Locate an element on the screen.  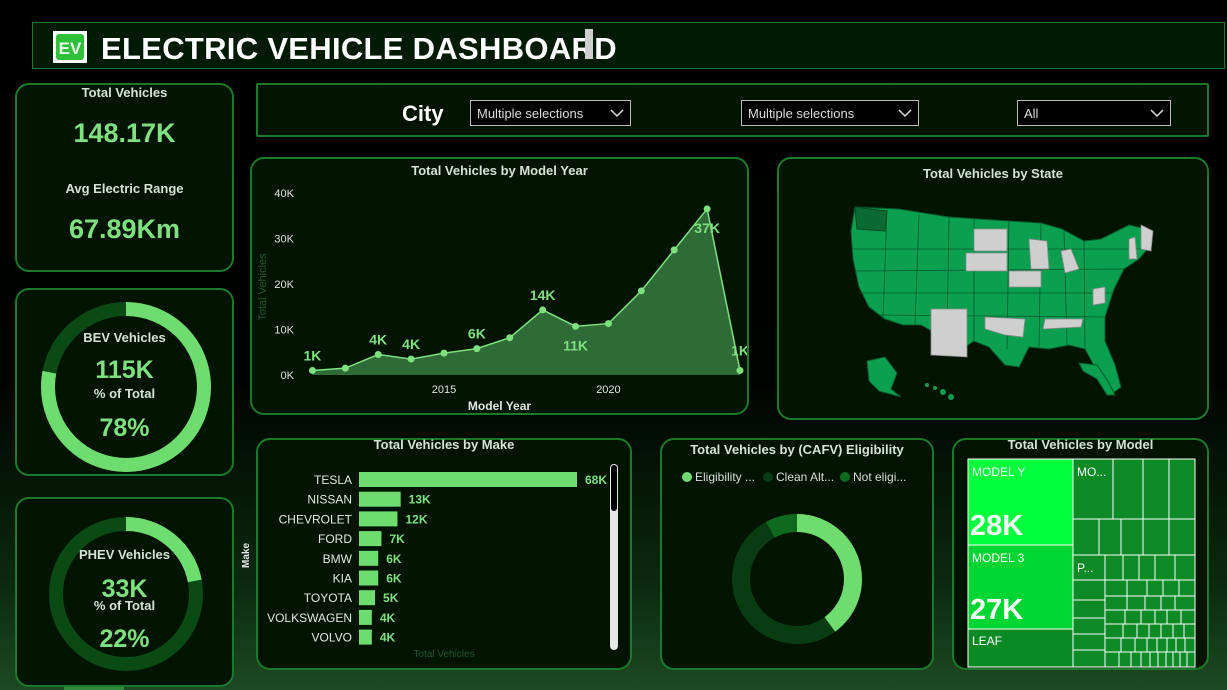
bev-donut is located at coordinates (126, 387).